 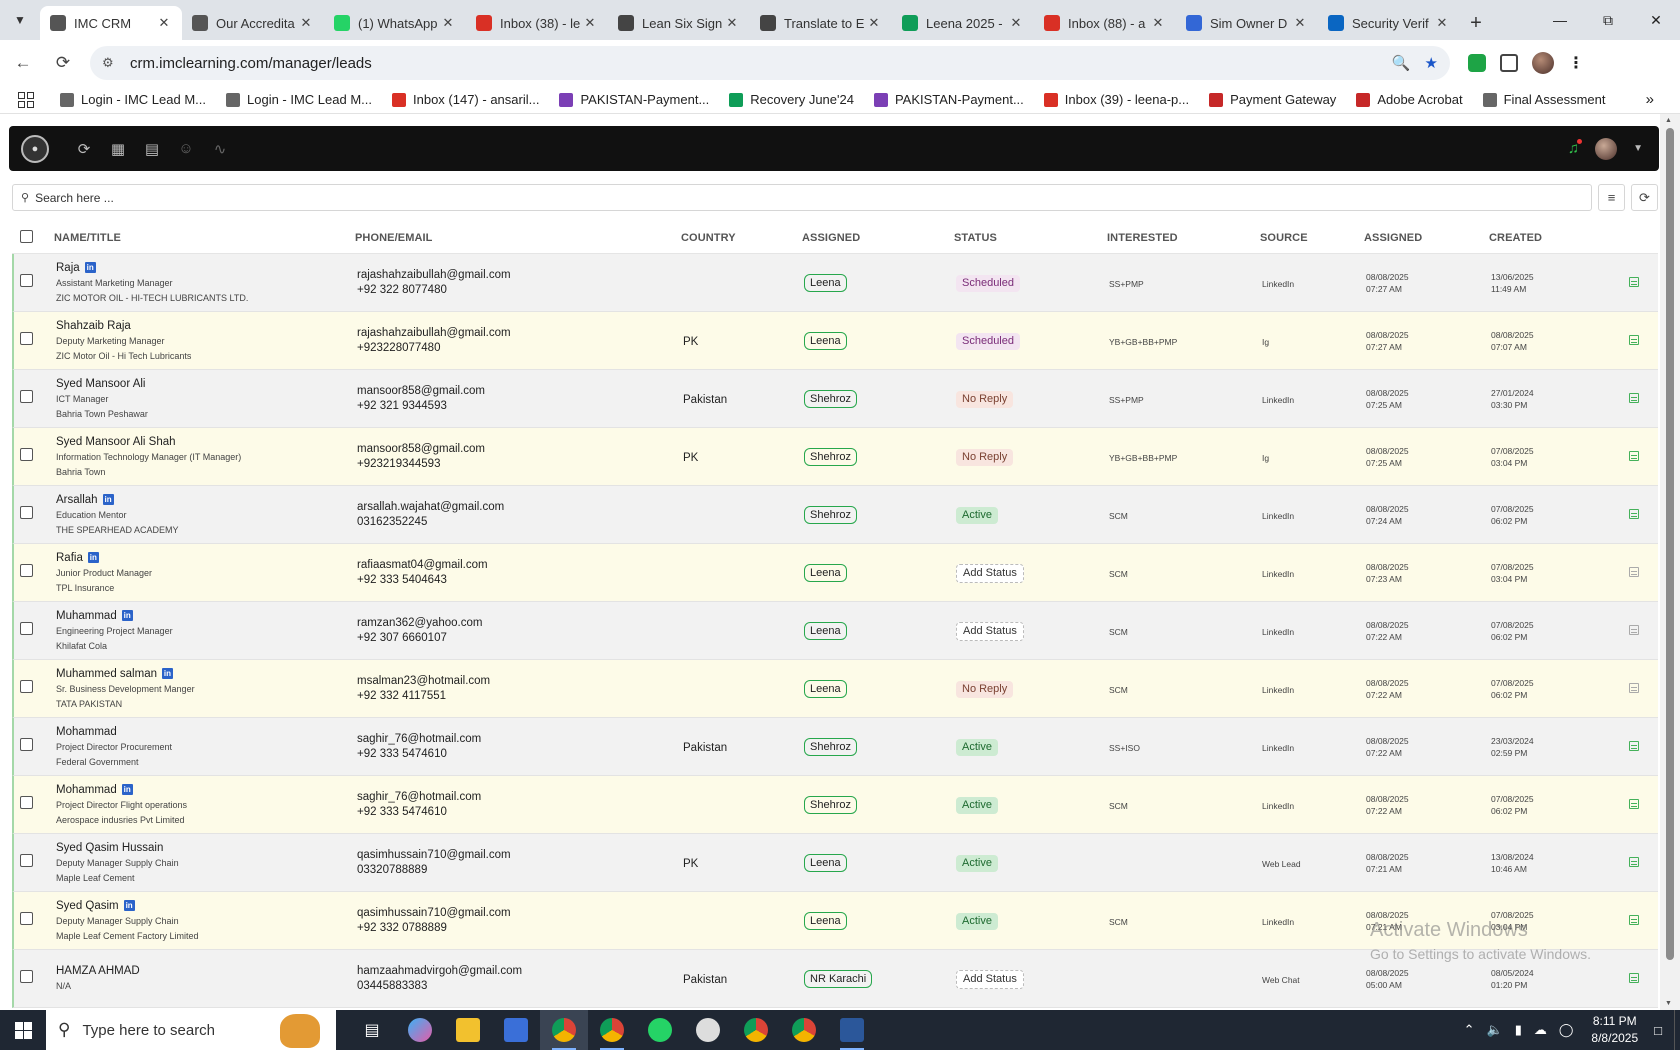 I want to click on new-tab-button: +, so click(x=1476, y=22).